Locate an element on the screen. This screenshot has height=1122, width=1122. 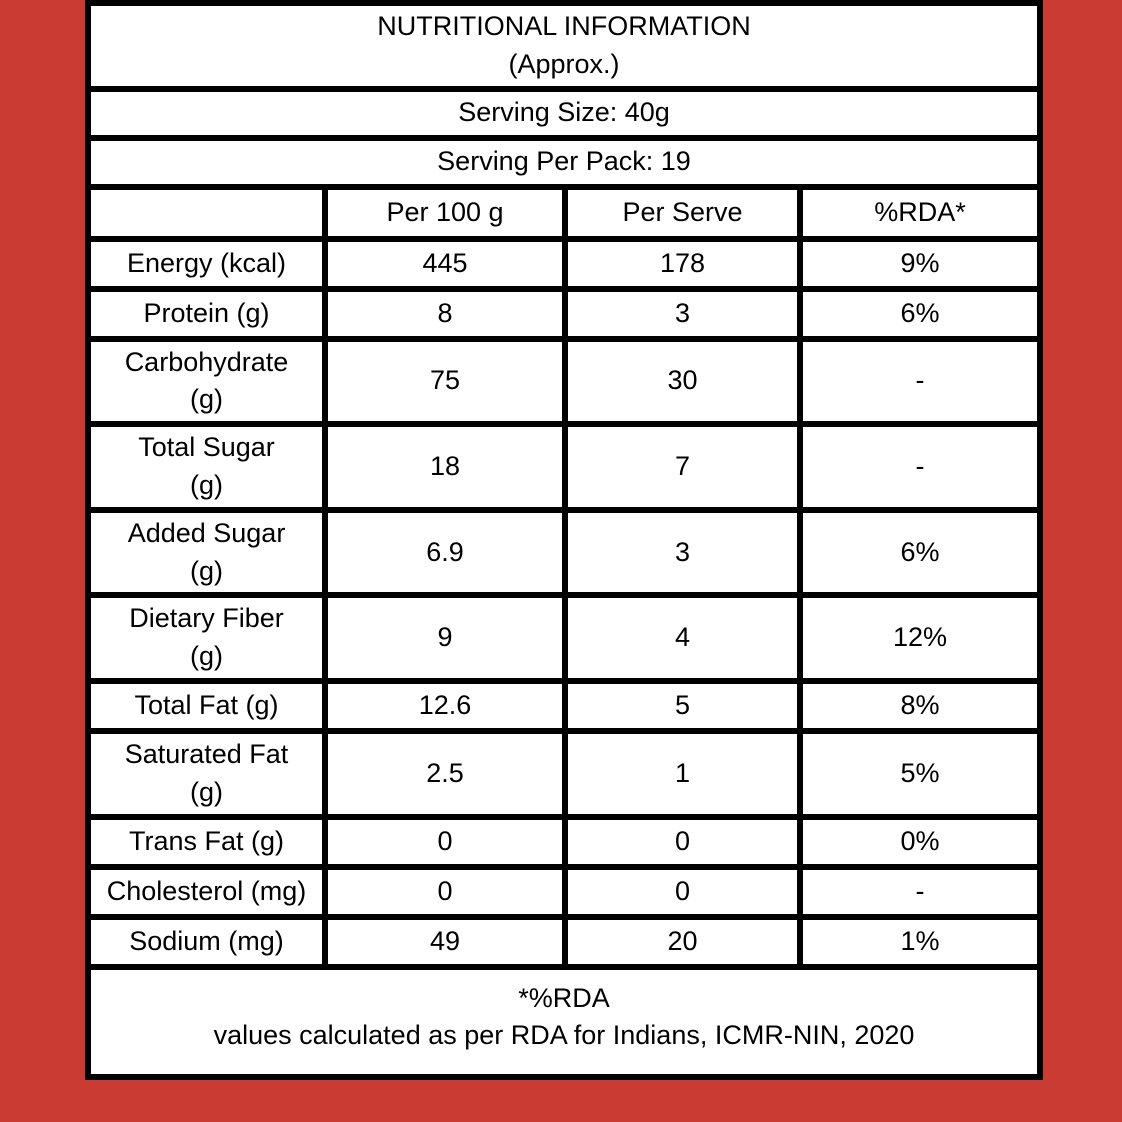
table-title: NUTRITIONAL INFORMATION (Approx.) is located at coordinates (564, 46).